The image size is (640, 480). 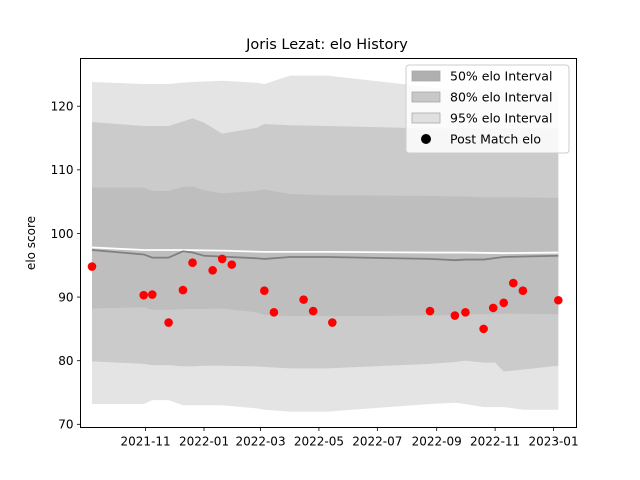 What do you see at coordinates (501, 97) in the screenshot?
I see `legend-label: 80% elo Interval` at bounding box center [501, 97].